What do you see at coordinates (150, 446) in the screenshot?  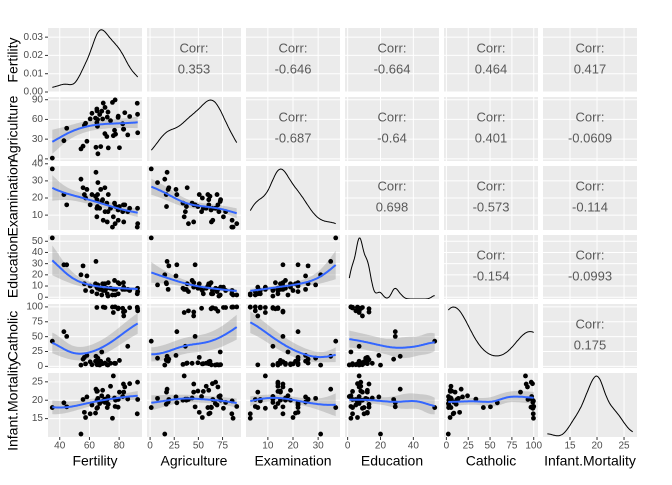 I see `x-tick-label: 0` at bounding box center [150, 446].